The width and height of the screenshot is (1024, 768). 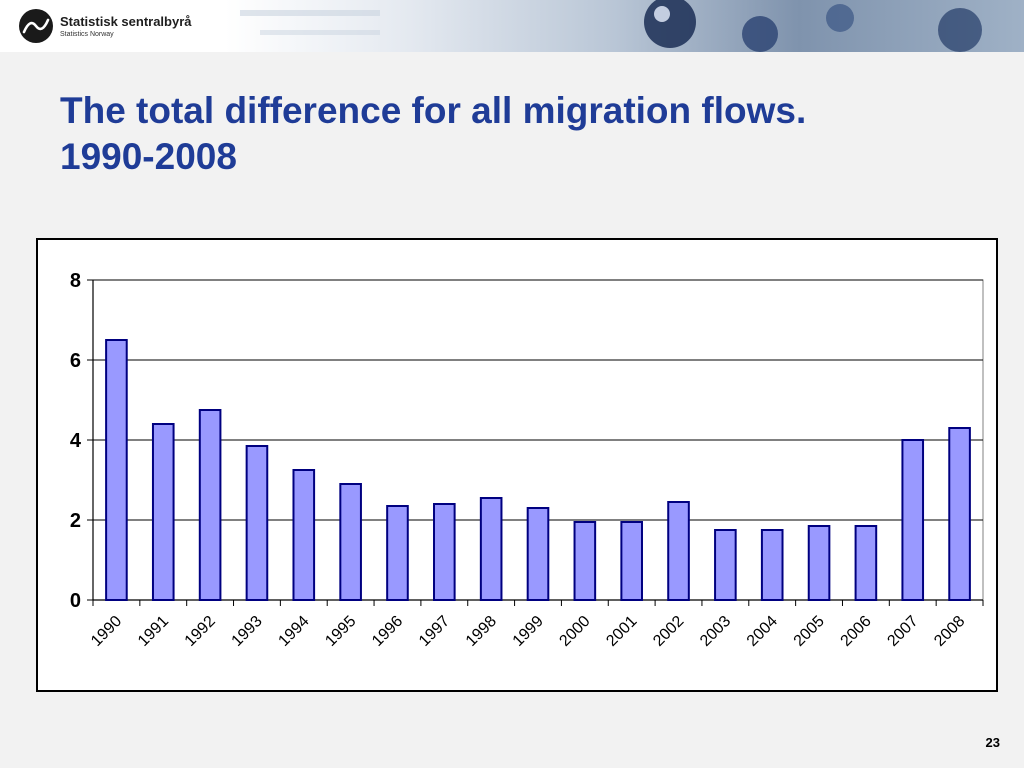 What do you see at coordinates (631, 561) in the screenshot?
I see `bar-2001` at bounding box center [631, 561].